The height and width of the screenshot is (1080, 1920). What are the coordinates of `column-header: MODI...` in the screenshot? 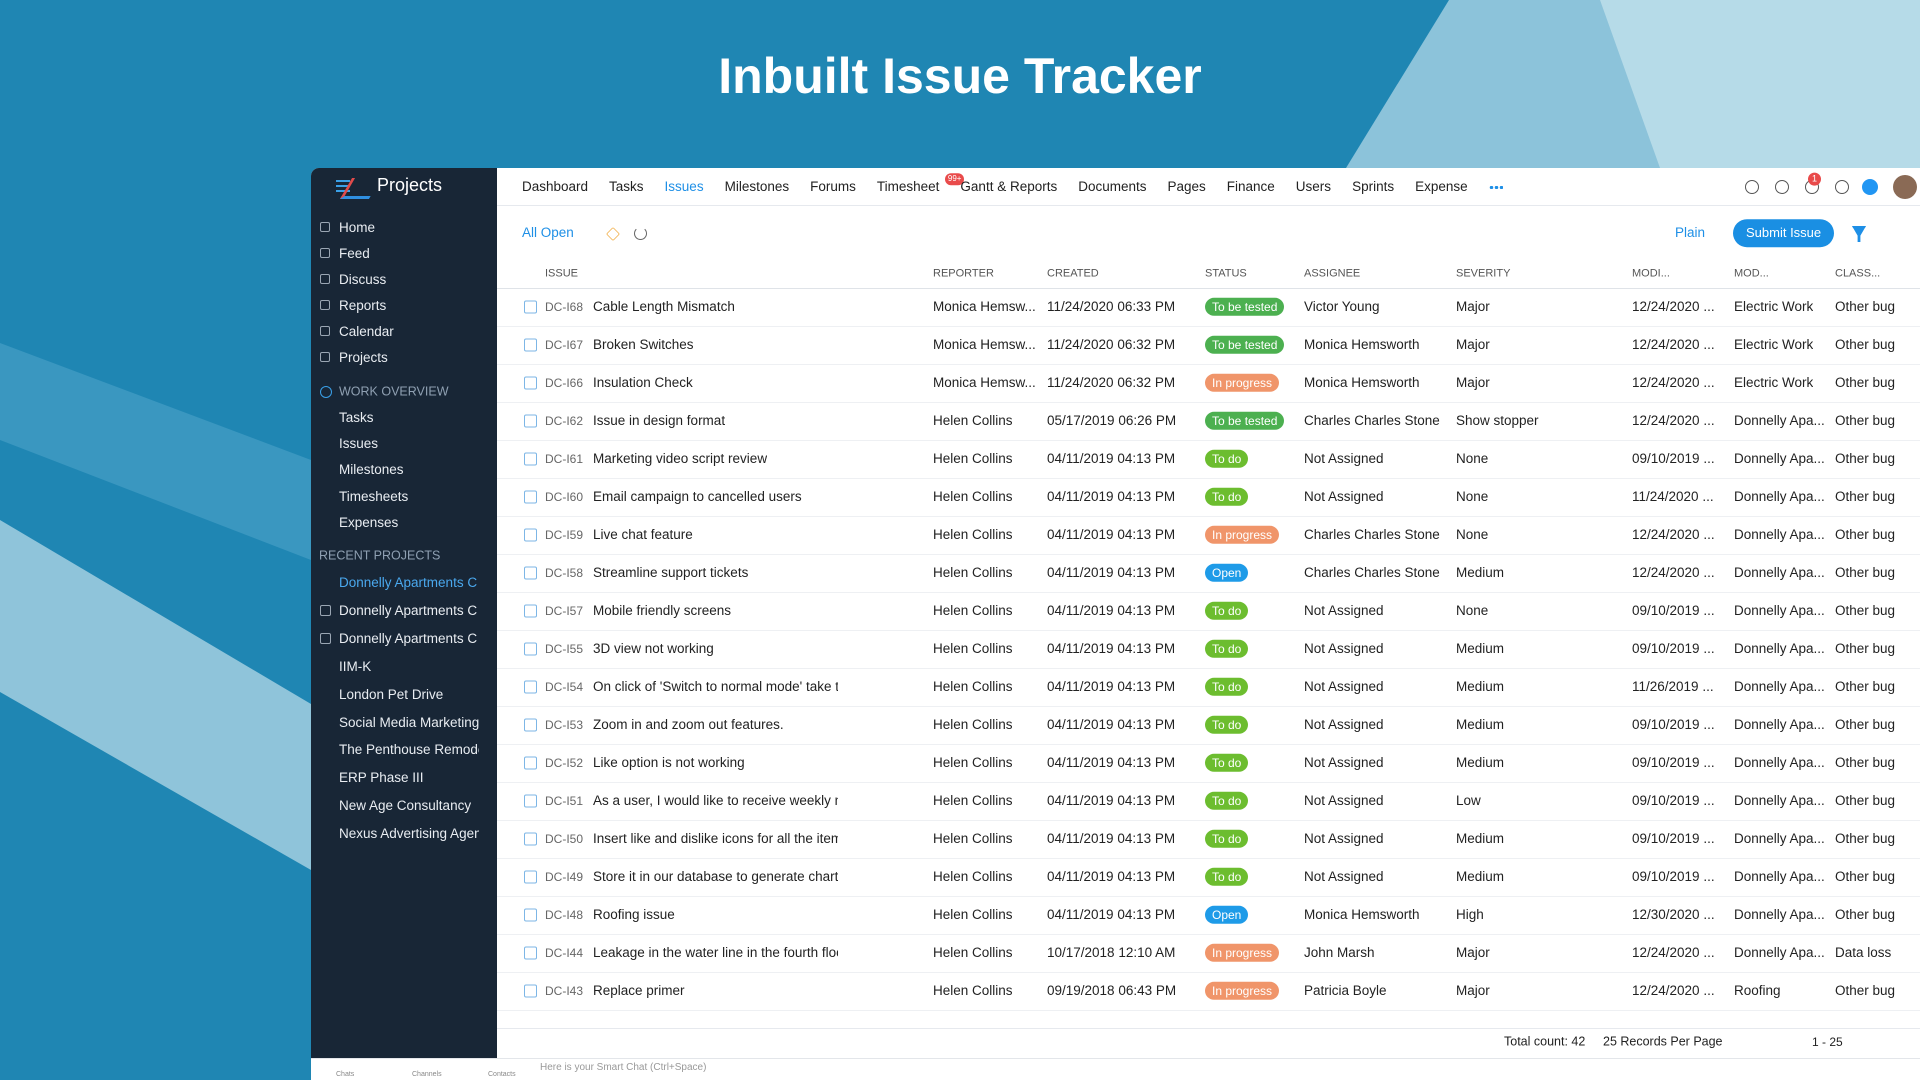 It's located at (1651, 273).